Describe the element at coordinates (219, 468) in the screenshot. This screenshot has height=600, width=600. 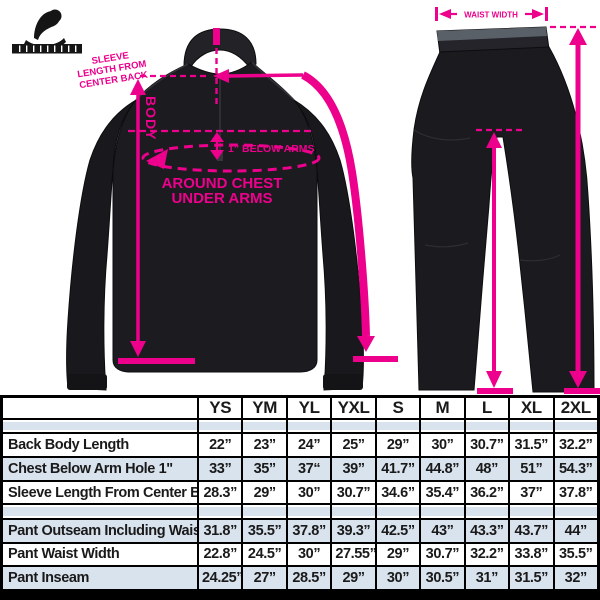
I see `size-value-cell: 33”` at that location.